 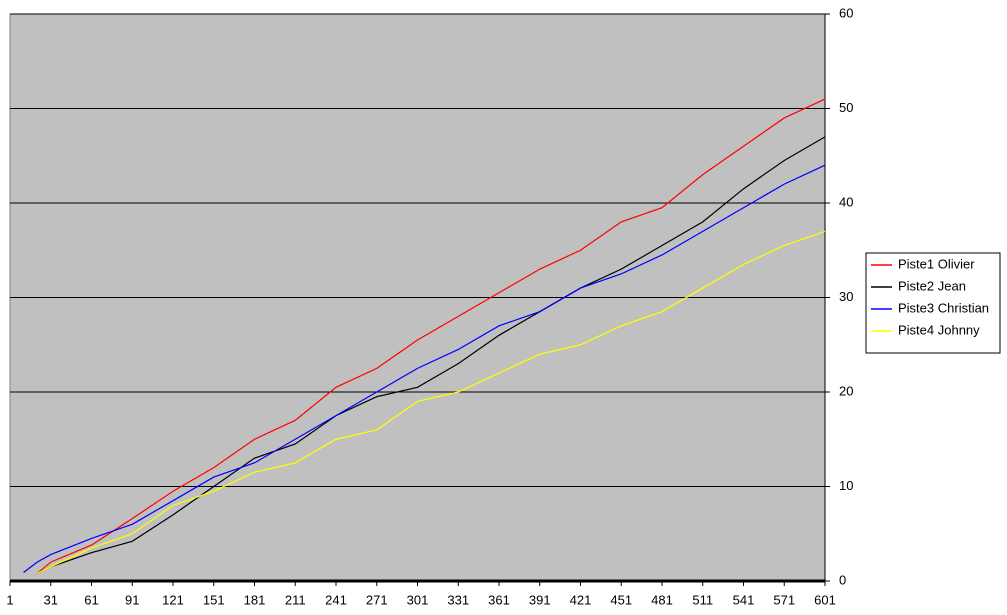 What do you see at coordinates (784, 599) in the screenshot?
I see `x-tick-label: 571` at bounding box center [784, 599].